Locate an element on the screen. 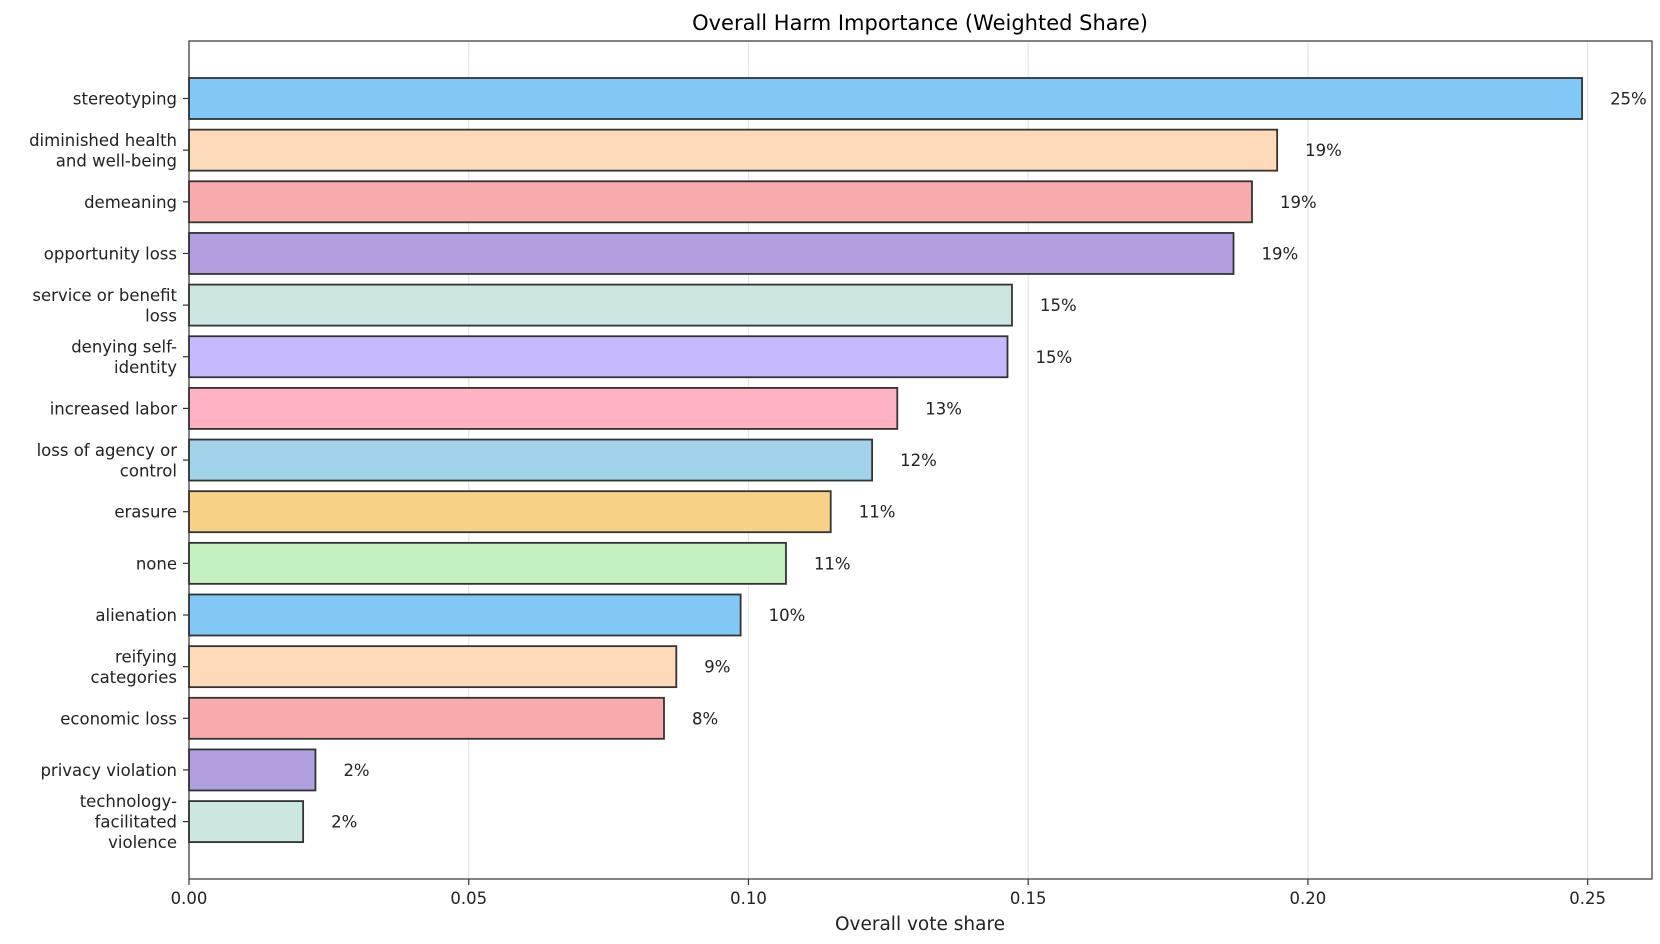 The image size is (1660, 944). y-tick-label: loss of agency or control is located at coordinates (107, 461).